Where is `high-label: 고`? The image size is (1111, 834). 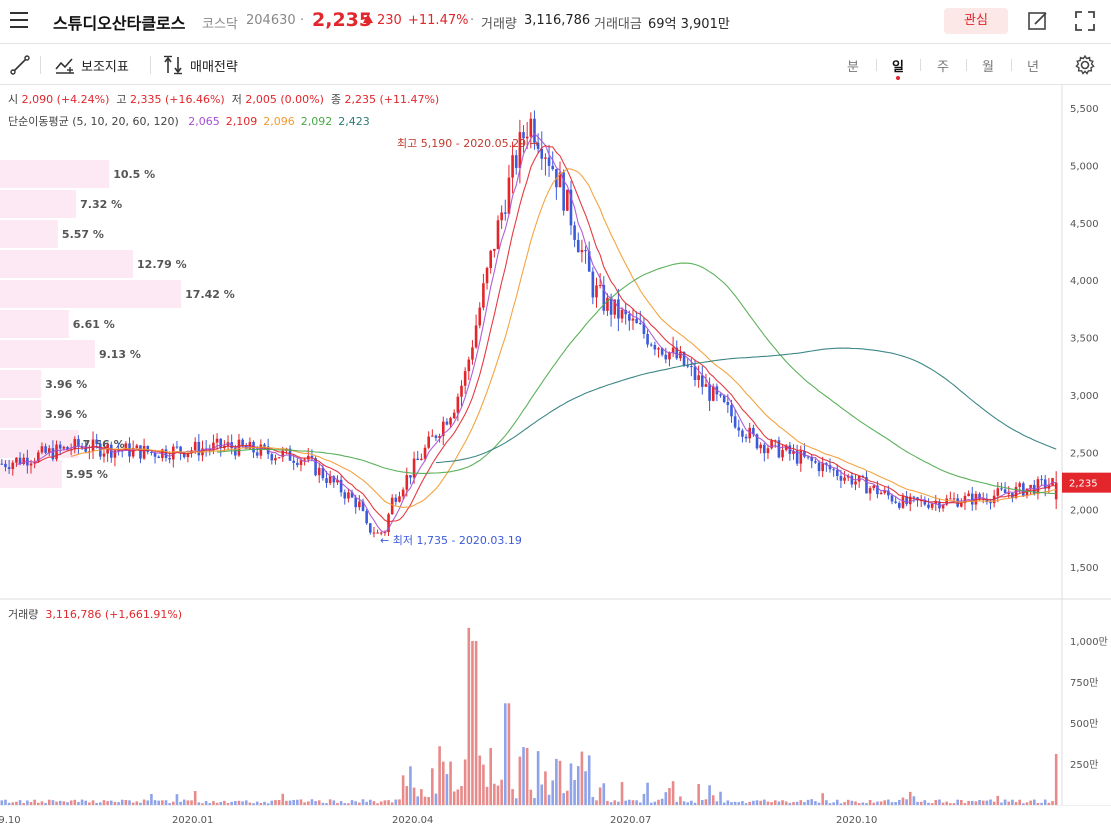 high-label: 고 is located at coordinates (121, 99).